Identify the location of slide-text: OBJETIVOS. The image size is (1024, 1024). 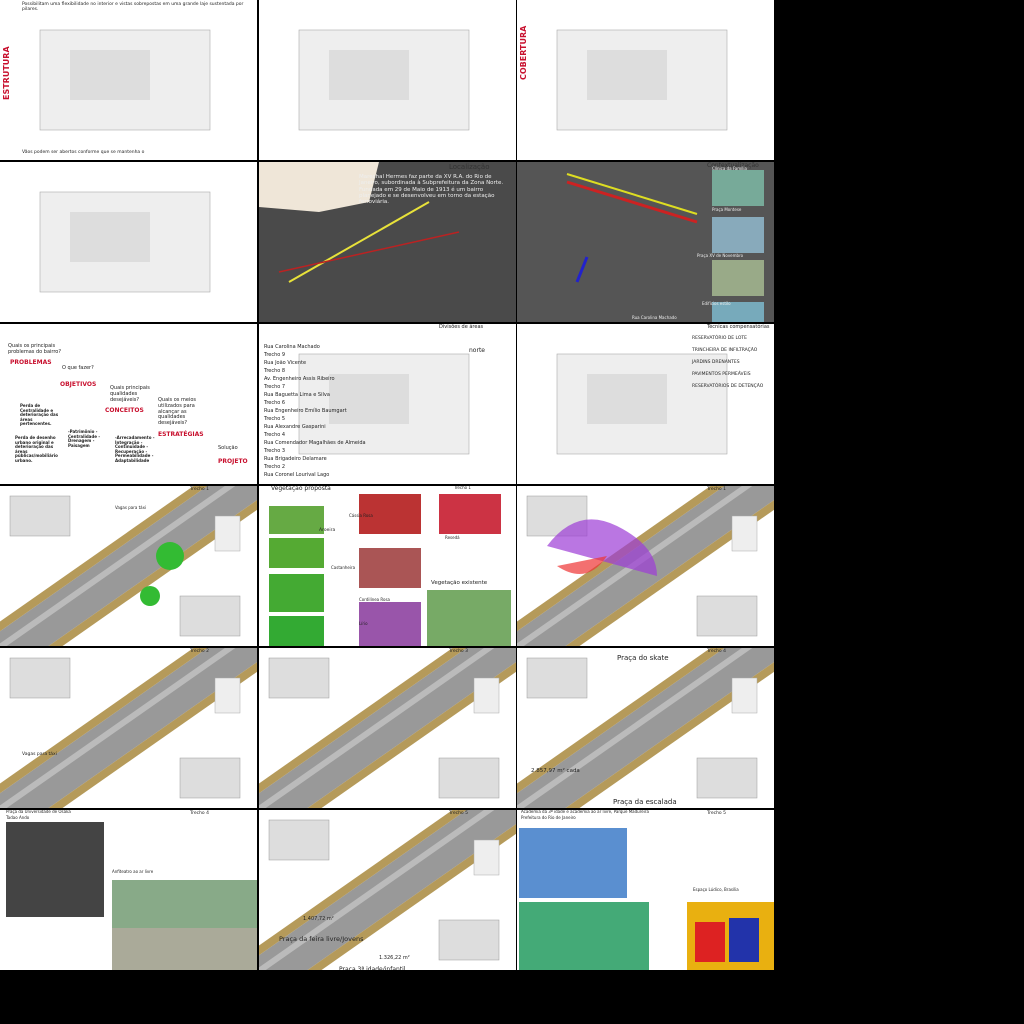
(78, 384).